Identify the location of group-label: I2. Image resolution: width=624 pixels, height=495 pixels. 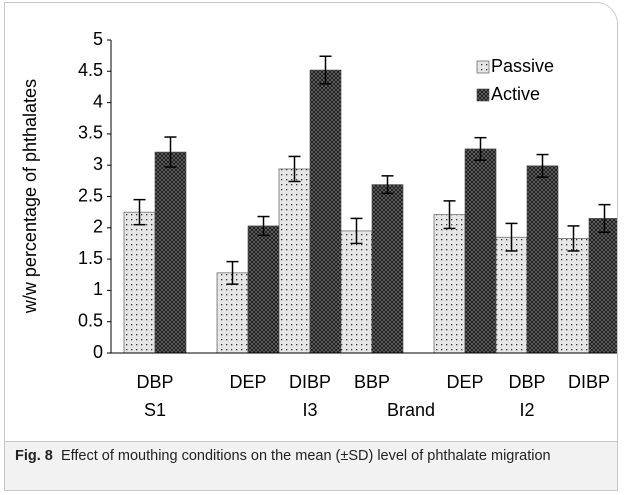
(526, 410).